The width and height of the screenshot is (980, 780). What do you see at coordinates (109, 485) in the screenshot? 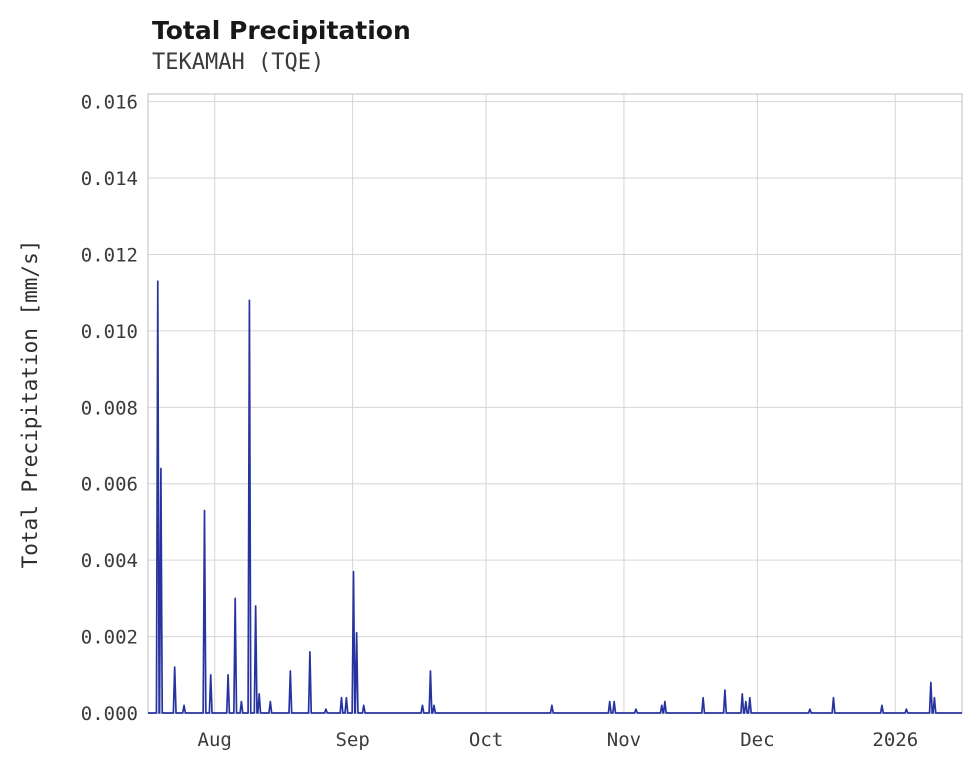
I see `y-tick-label: 0.006` at bounding box center [109, 485].